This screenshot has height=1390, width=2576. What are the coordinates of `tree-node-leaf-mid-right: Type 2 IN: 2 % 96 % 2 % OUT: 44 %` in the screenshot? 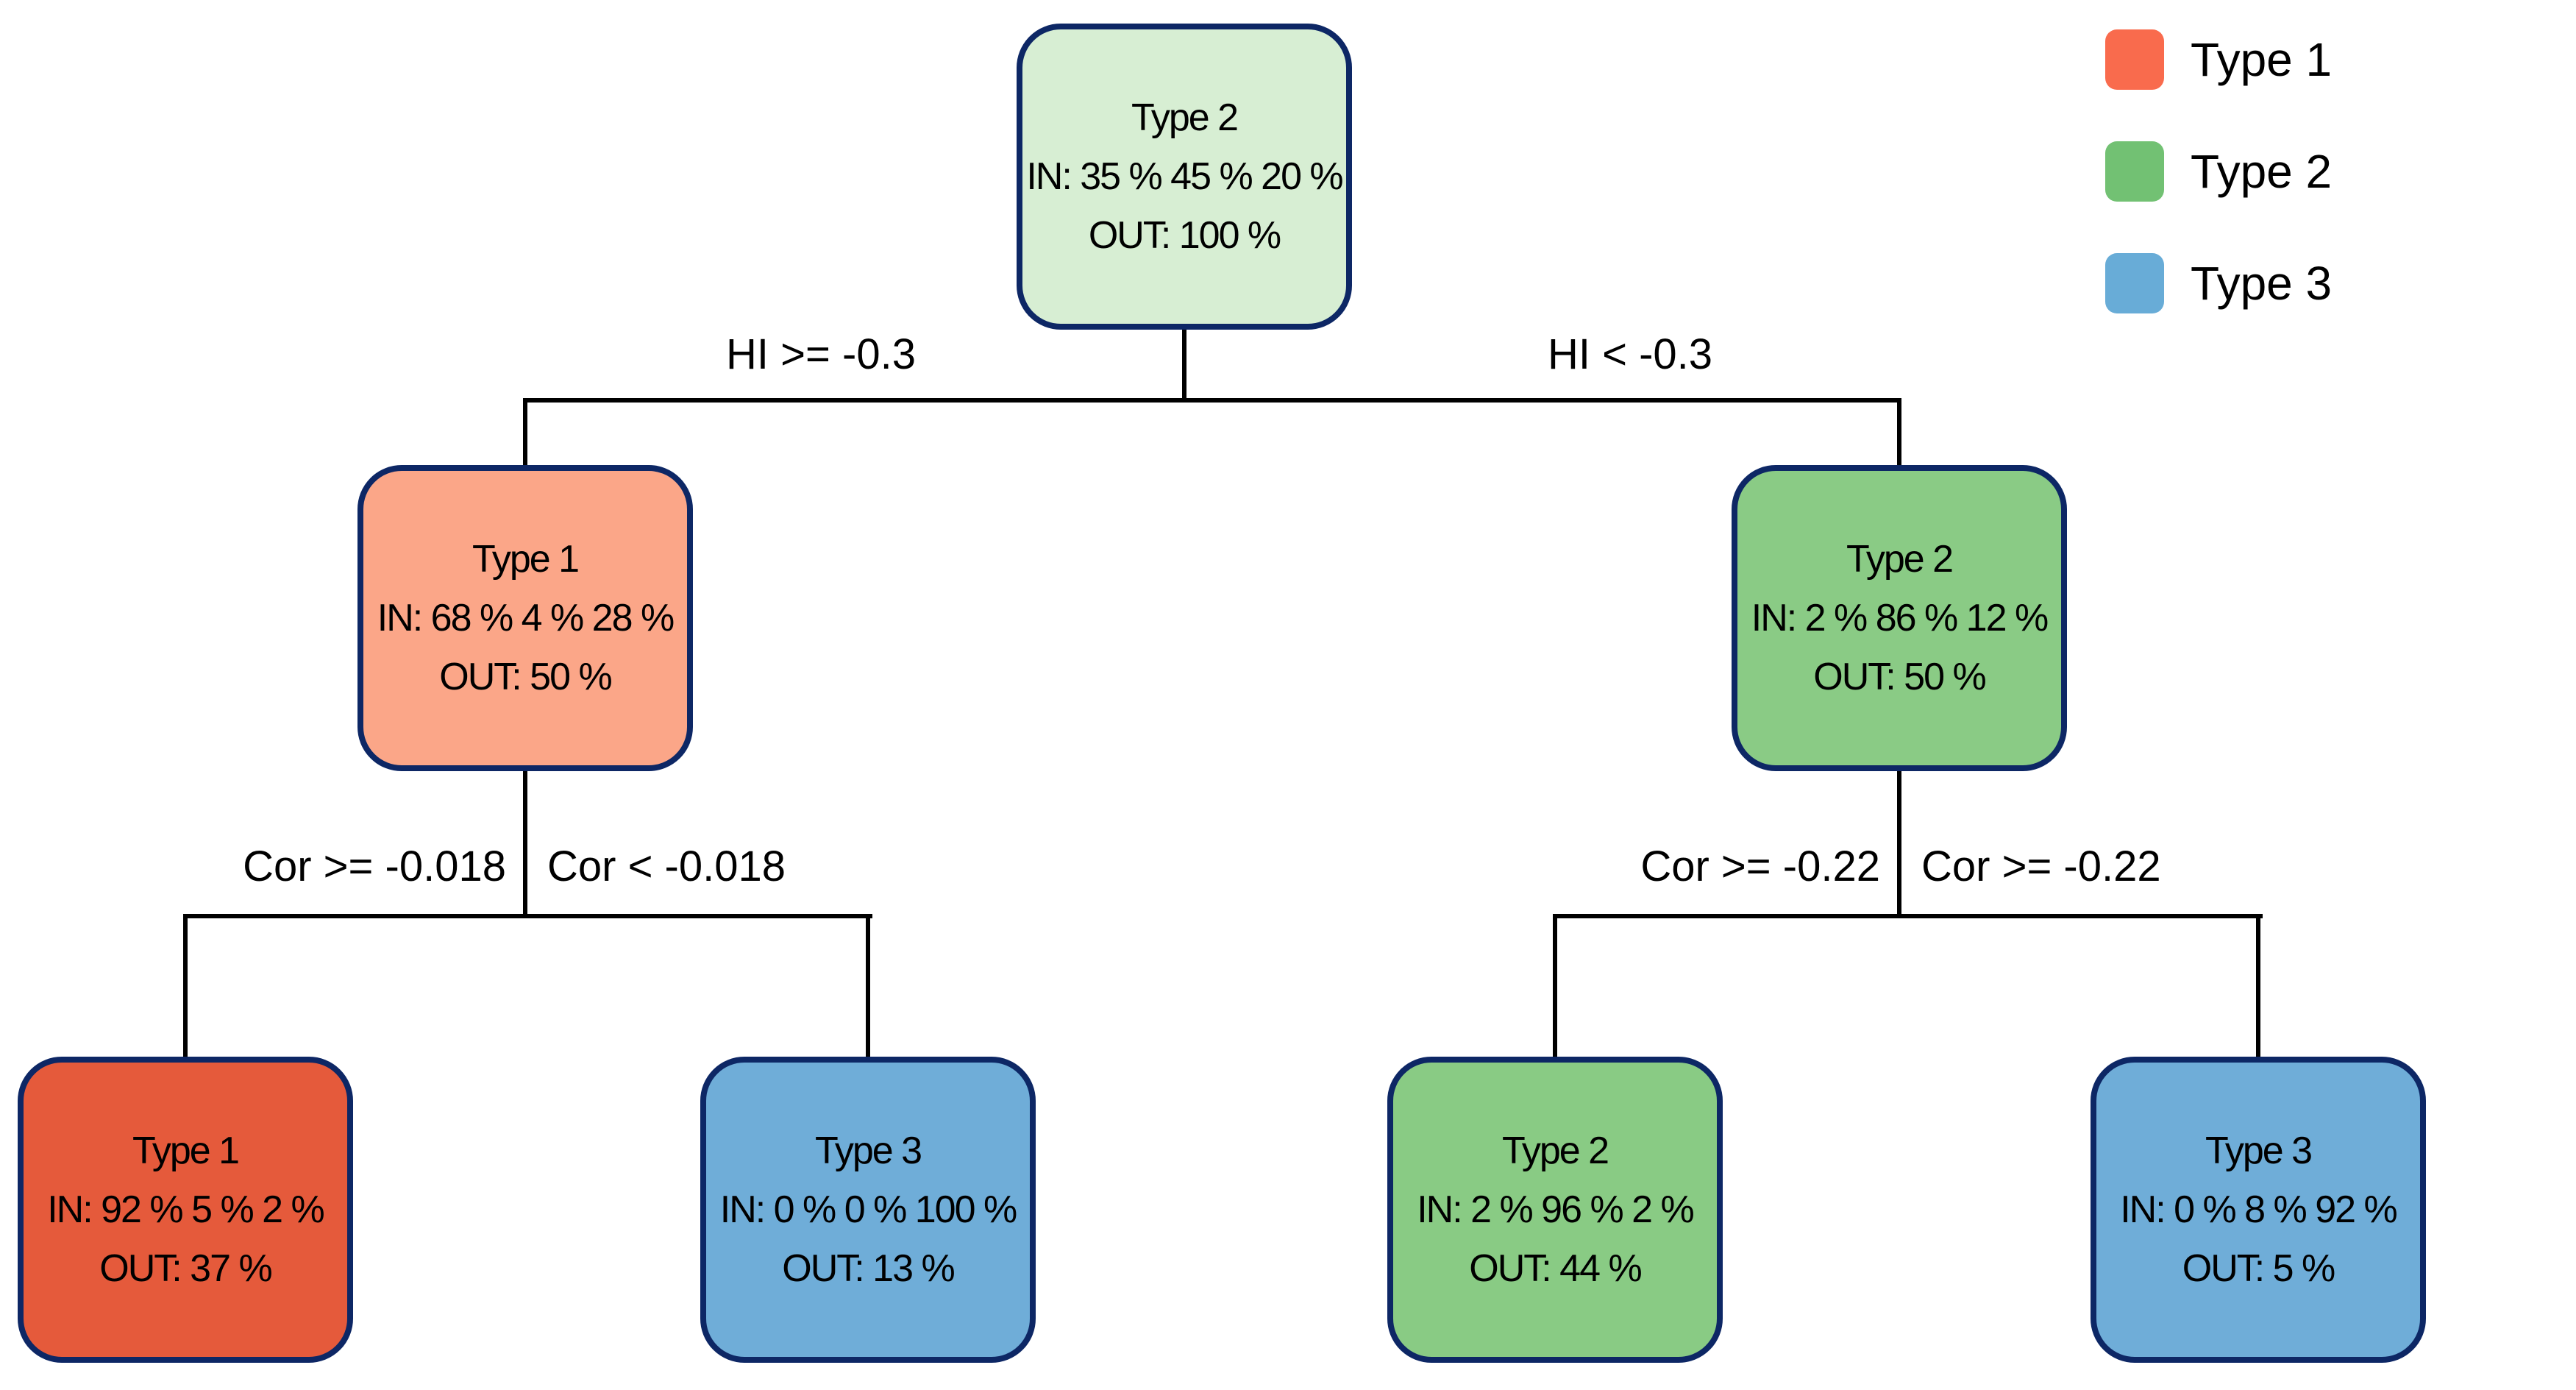 It's located at (1555, 1210).